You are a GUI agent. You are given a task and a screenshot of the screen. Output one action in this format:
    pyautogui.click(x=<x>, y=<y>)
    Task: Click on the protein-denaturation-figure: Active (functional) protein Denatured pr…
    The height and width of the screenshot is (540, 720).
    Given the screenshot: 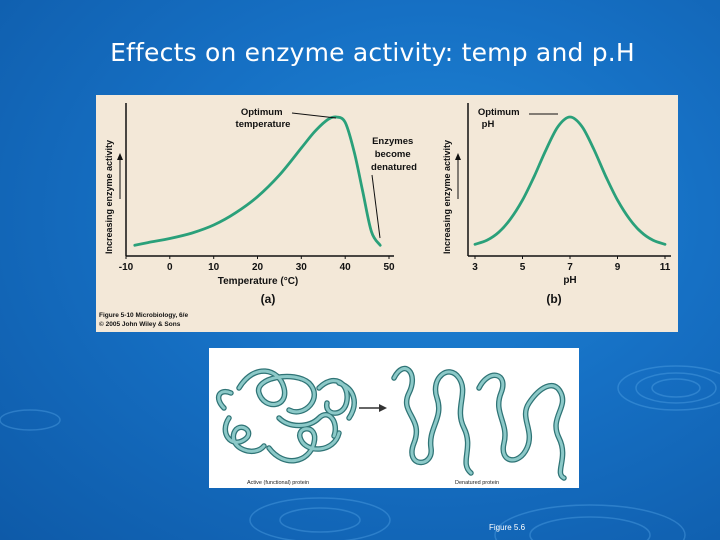 What is the action you would take?
    pyautogui.click(x=394, y=418)
    